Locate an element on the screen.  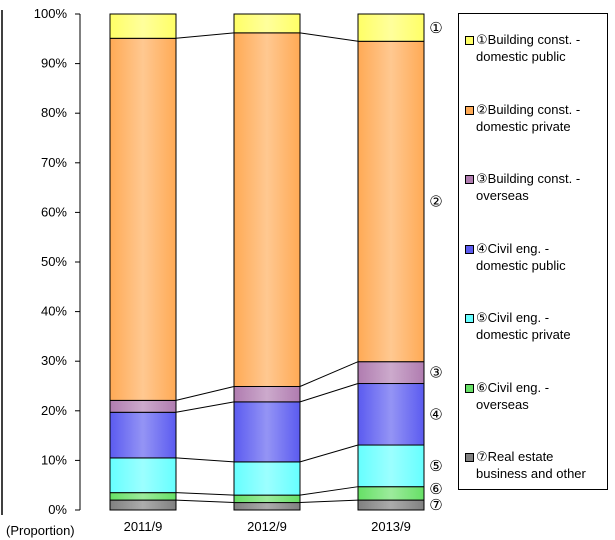
series-mark-label: ④ is located at coordinates (435, 414).